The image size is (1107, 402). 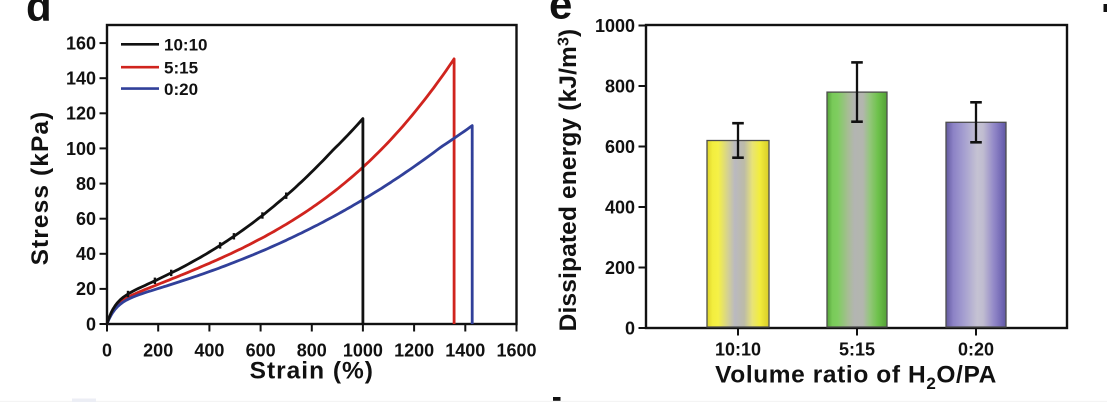 I want to click on svg-text: 140, so click(x=81, y=79).